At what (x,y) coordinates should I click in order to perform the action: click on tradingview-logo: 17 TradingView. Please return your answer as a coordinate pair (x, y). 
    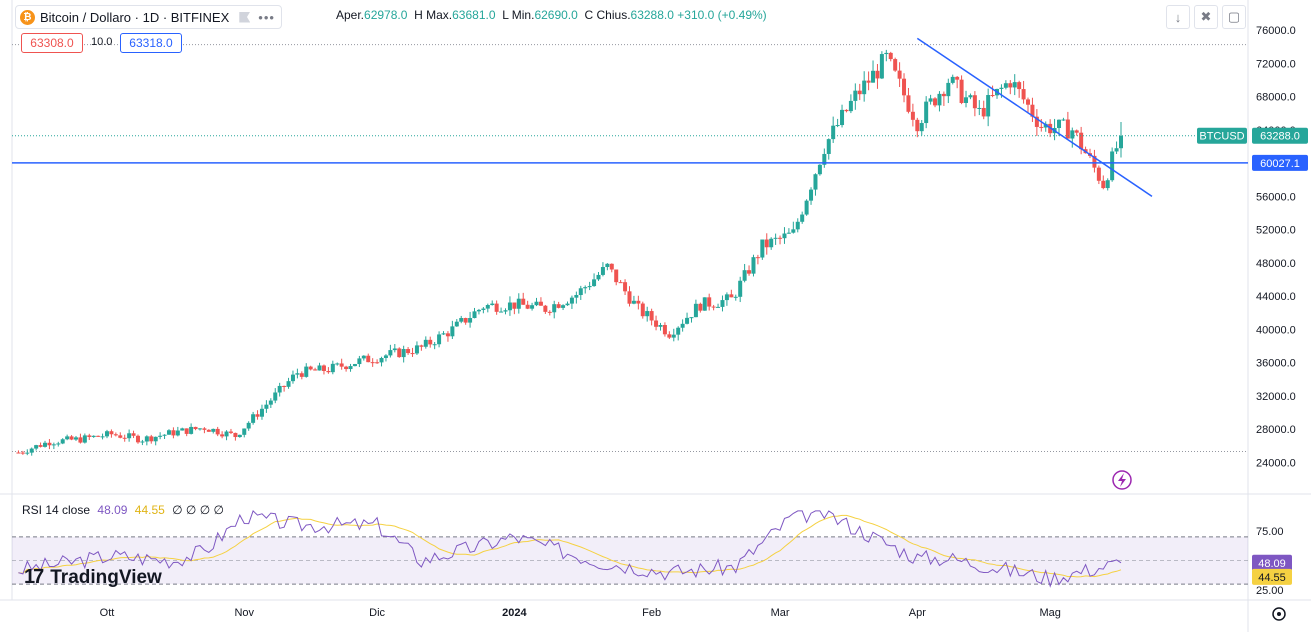
    Looking at the image, I should click on (93, 577).